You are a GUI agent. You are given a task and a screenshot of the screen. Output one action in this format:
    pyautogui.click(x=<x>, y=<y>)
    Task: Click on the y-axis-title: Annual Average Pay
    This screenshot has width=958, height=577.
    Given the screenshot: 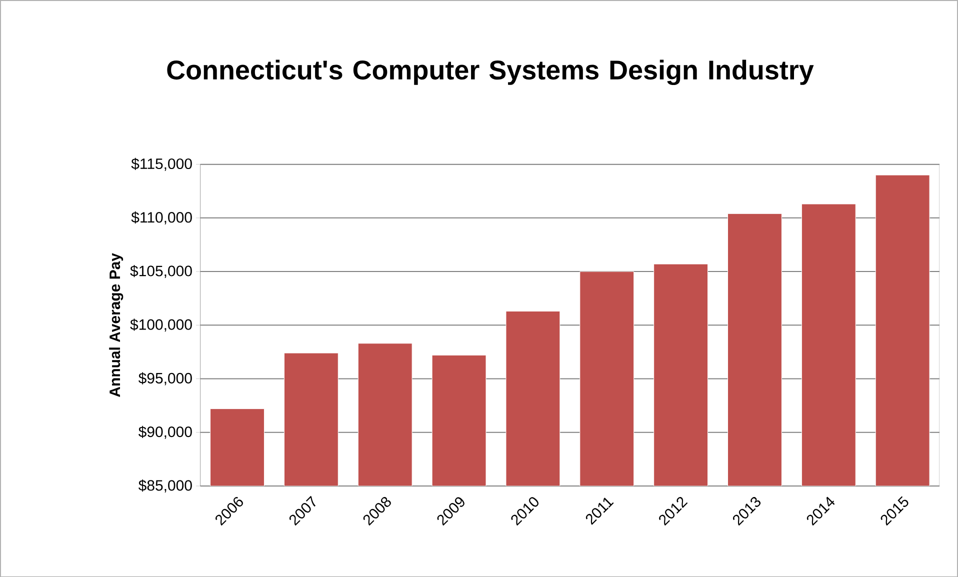 What is the action you would take?
    pyautogui.click(x=116, y=324)
    